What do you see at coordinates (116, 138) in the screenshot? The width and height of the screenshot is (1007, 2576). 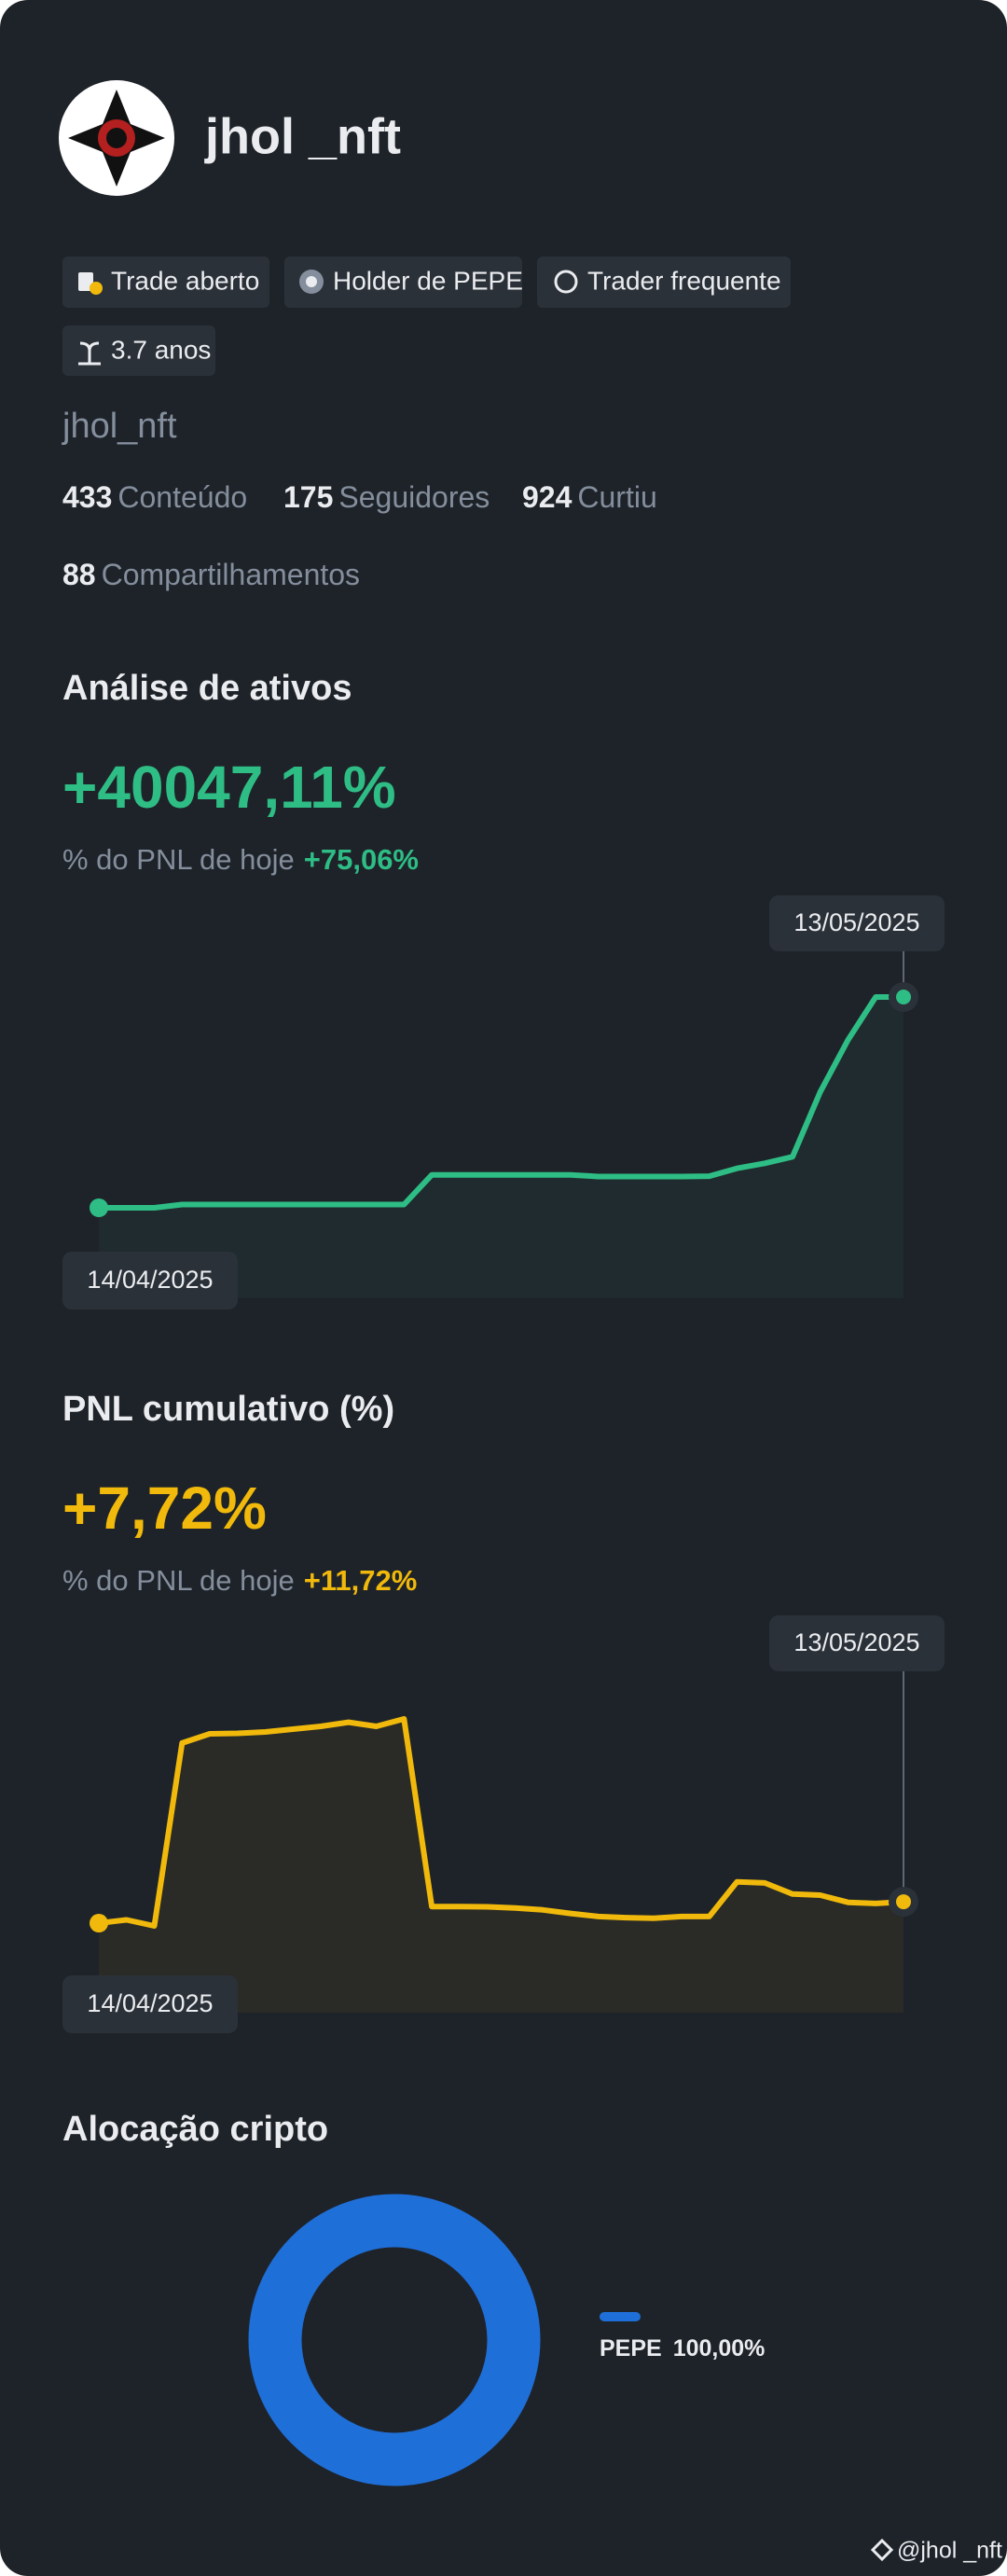 I see `avatar` at bounding box center [116, 138].